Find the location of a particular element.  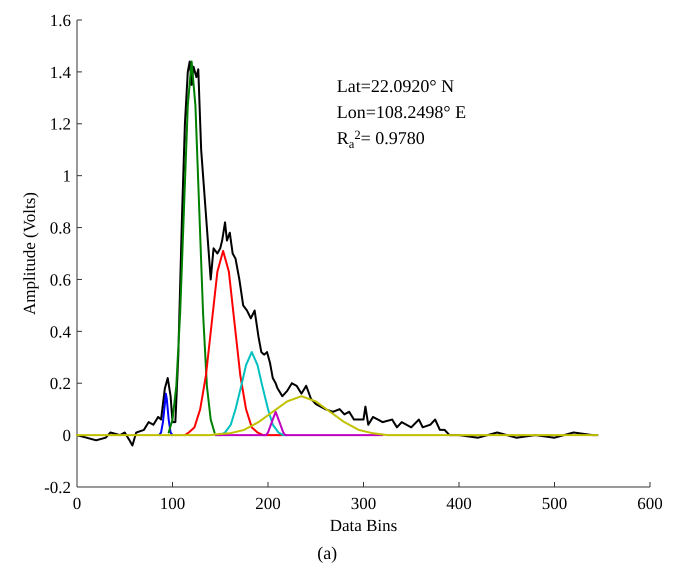

y-tick-label: 1.4 is located at coordinates (61, 72).